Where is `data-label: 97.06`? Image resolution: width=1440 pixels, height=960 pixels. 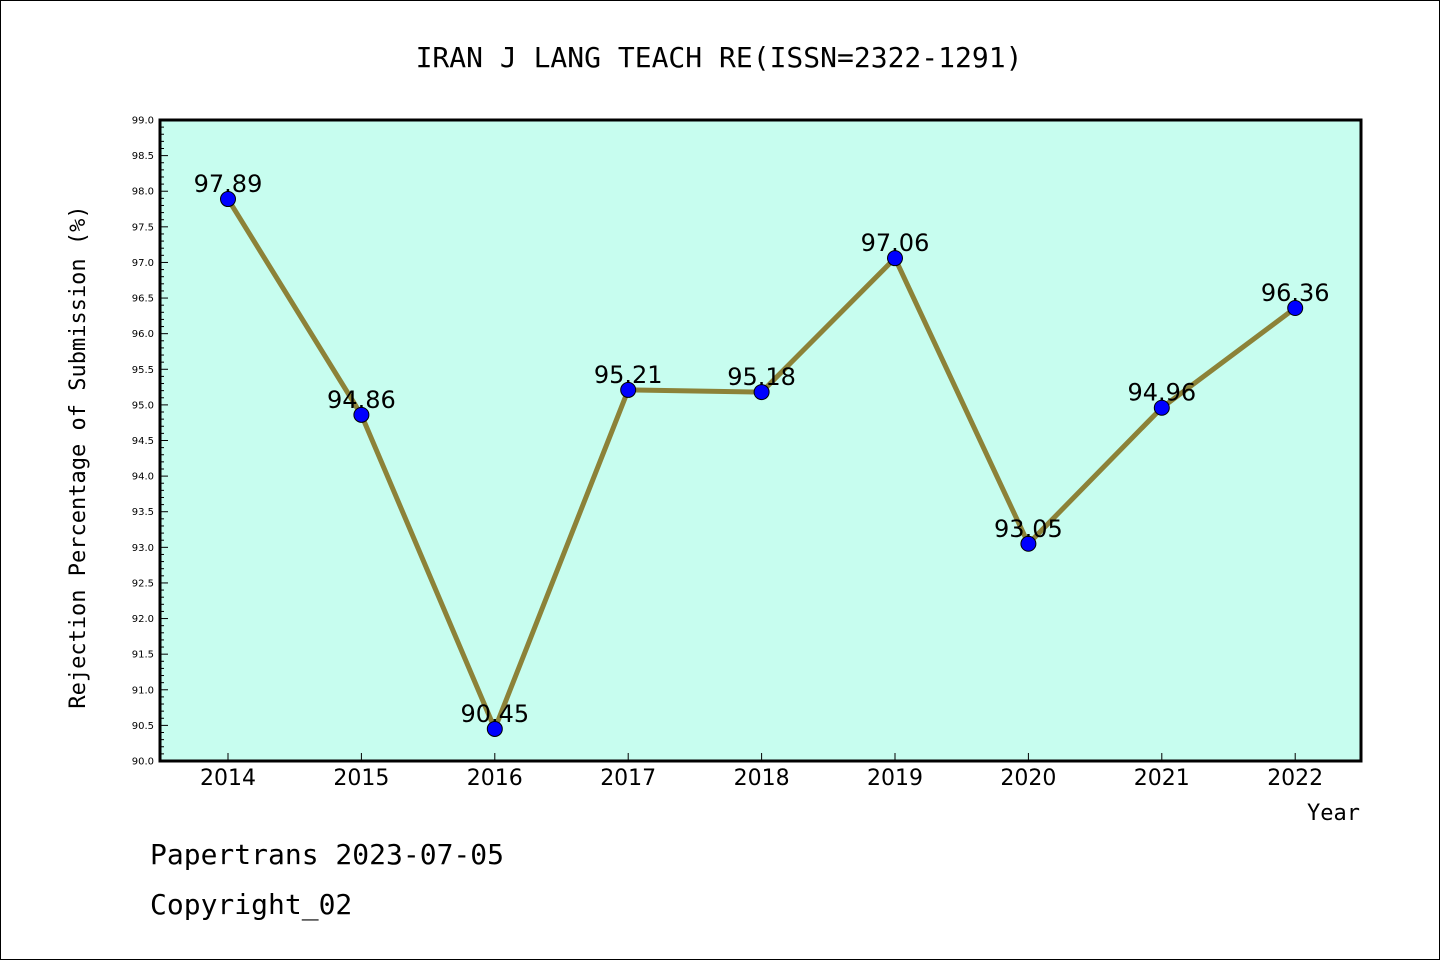
data-label: 97.06 is located at coordinates (895, 243).